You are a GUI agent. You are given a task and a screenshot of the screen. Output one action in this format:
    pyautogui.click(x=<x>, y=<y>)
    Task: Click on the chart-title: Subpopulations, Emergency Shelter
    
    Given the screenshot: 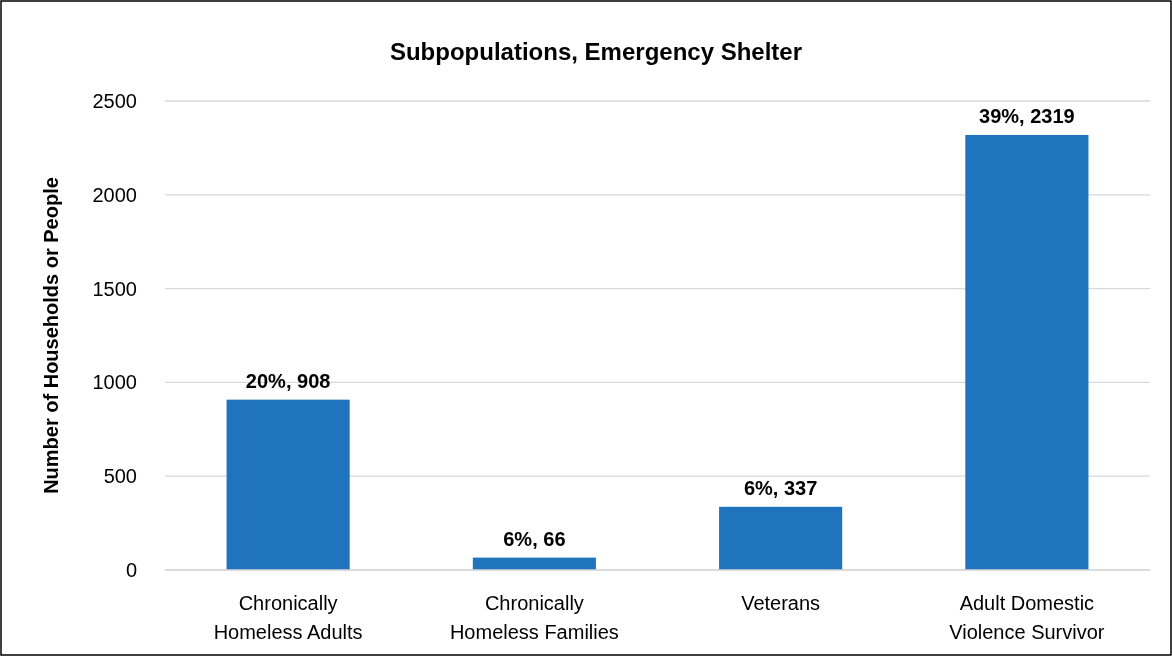 What is the action you would take?
    pyautogui.click(x=596, y=51)
    